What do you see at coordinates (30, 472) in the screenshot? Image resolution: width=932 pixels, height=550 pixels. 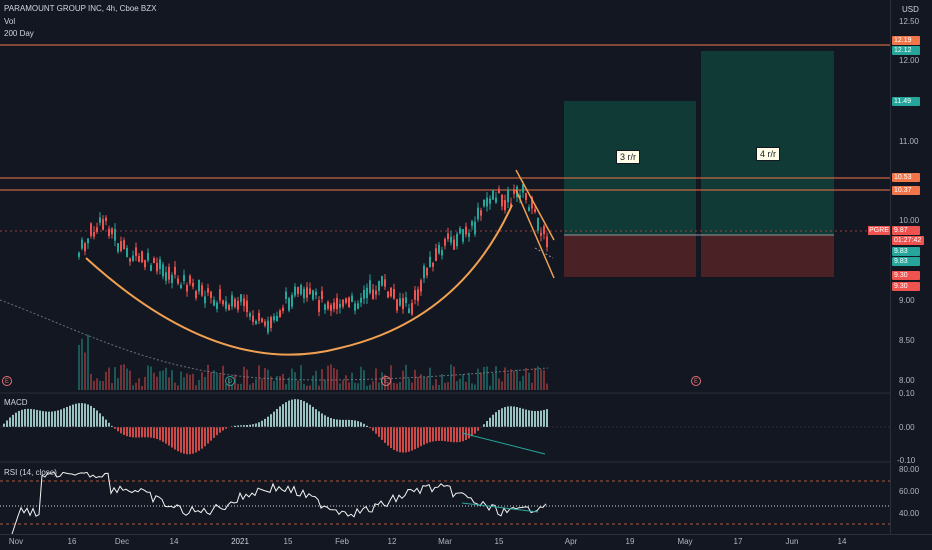 I see `rsi-legend: RSI (14, close)` at bounding box center [30, 472].